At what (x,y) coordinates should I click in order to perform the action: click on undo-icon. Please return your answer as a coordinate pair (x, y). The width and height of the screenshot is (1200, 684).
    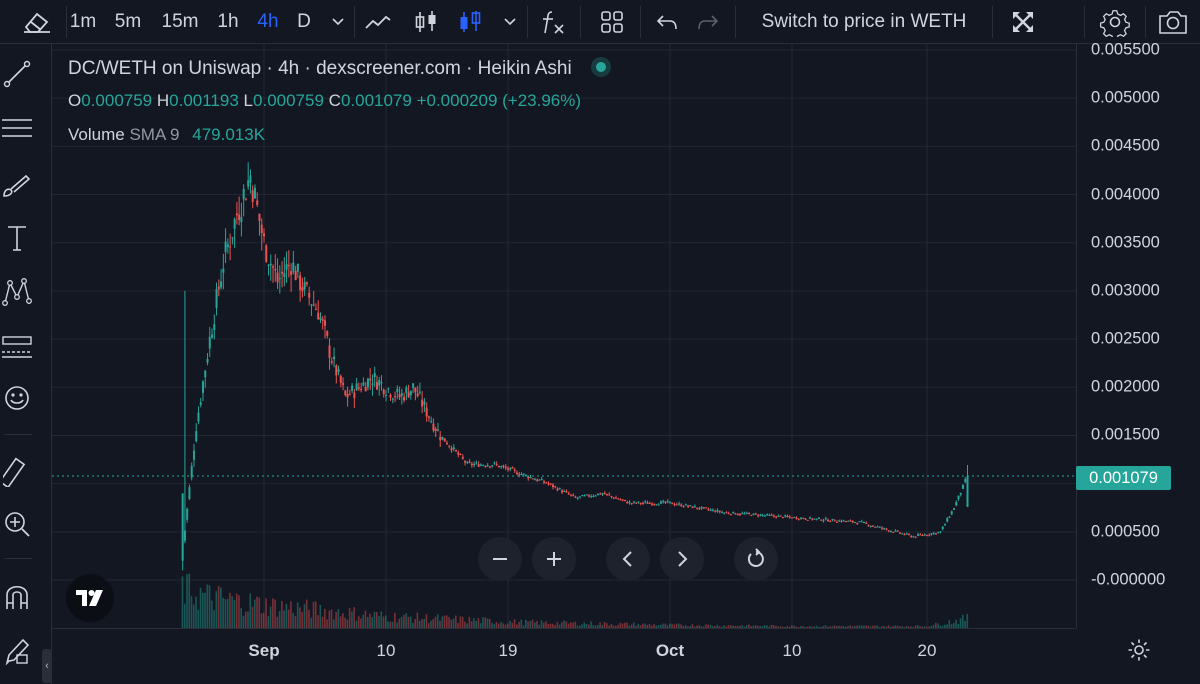
    Looking at the image, I should click on (667, 22).